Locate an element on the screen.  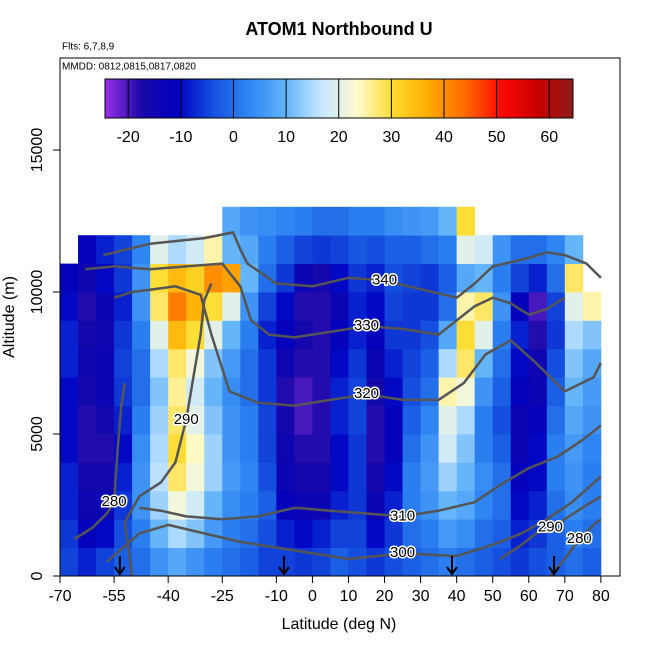
contour-line is located at coordinates (100, 461).